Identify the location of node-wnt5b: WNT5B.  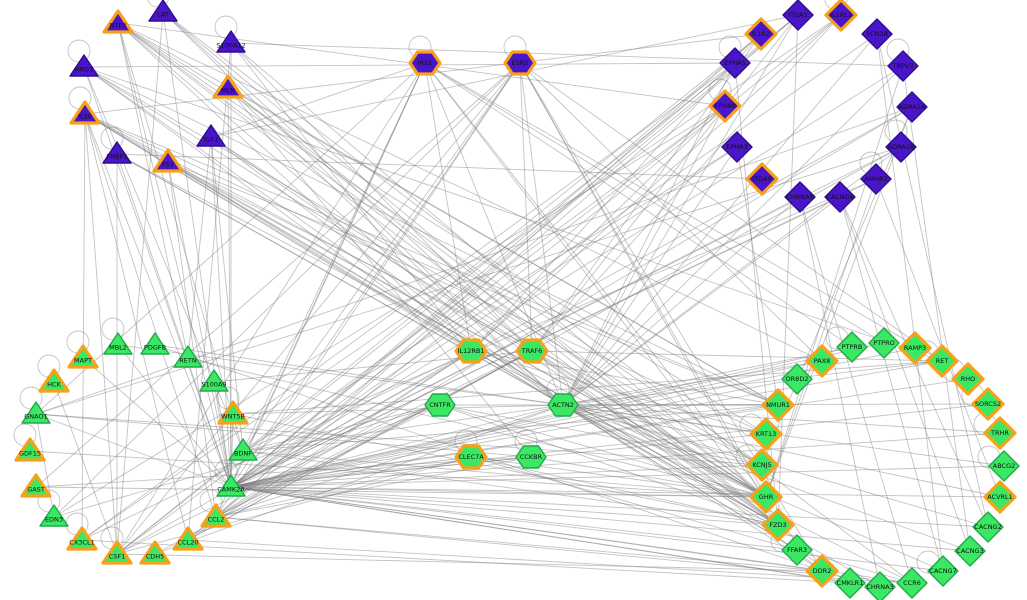
(233, 412).